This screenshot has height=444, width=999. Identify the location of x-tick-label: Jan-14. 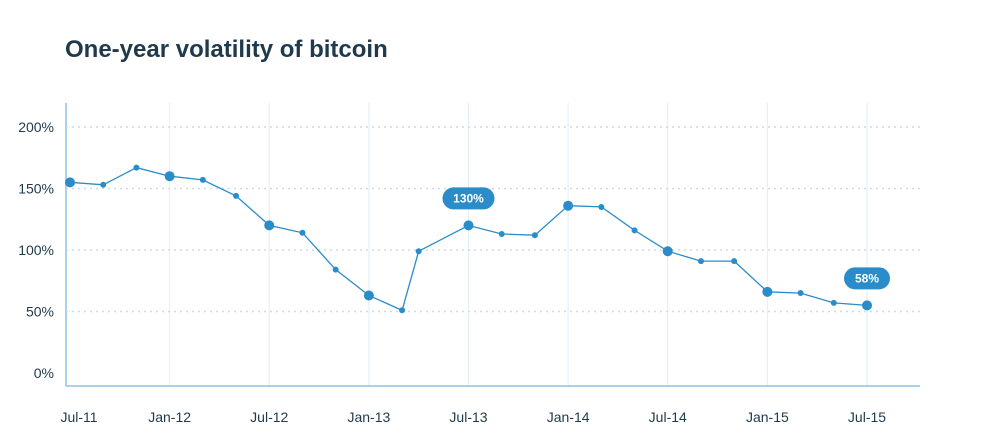
(568, 417).